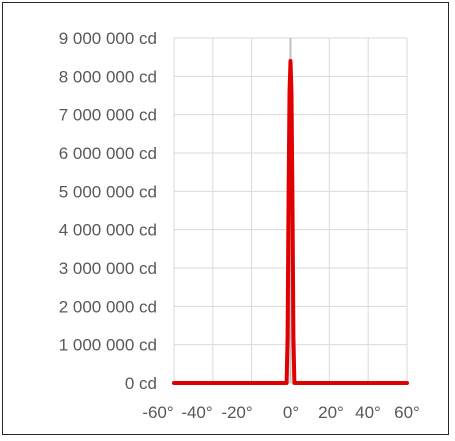 The image size is (455, 441). What do you see at coordinates (108, 306) in the screenshot?
I see `y-tick-label: 2 000 000 cd` at bounding box center [108, 306].